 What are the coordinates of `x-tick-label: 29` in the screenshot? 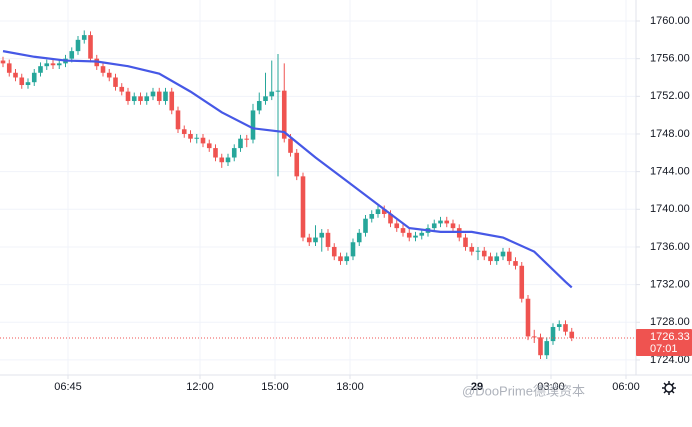 It's located at (477, 387).